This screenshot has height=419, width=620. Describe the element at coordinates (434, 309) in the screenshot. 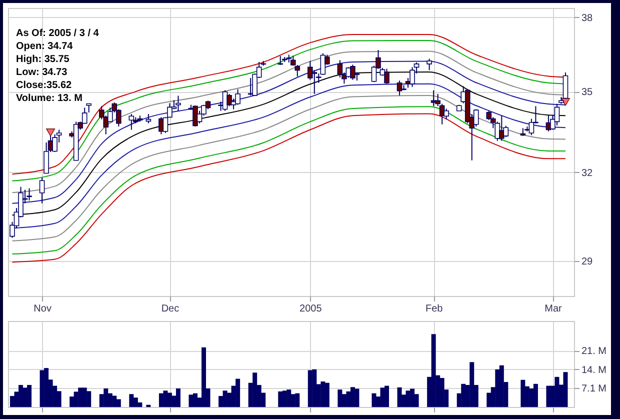

I see `x-tick-label: Feb` at that location.